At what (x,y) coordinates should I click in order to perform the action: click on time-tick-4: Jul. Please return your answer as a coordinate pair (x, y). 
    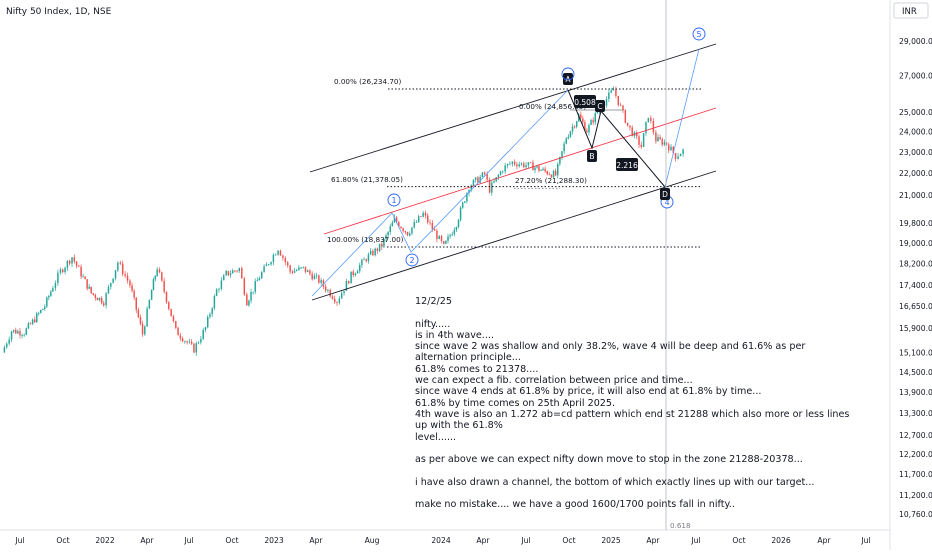
    Looking at the image, I should click on (188, 540).